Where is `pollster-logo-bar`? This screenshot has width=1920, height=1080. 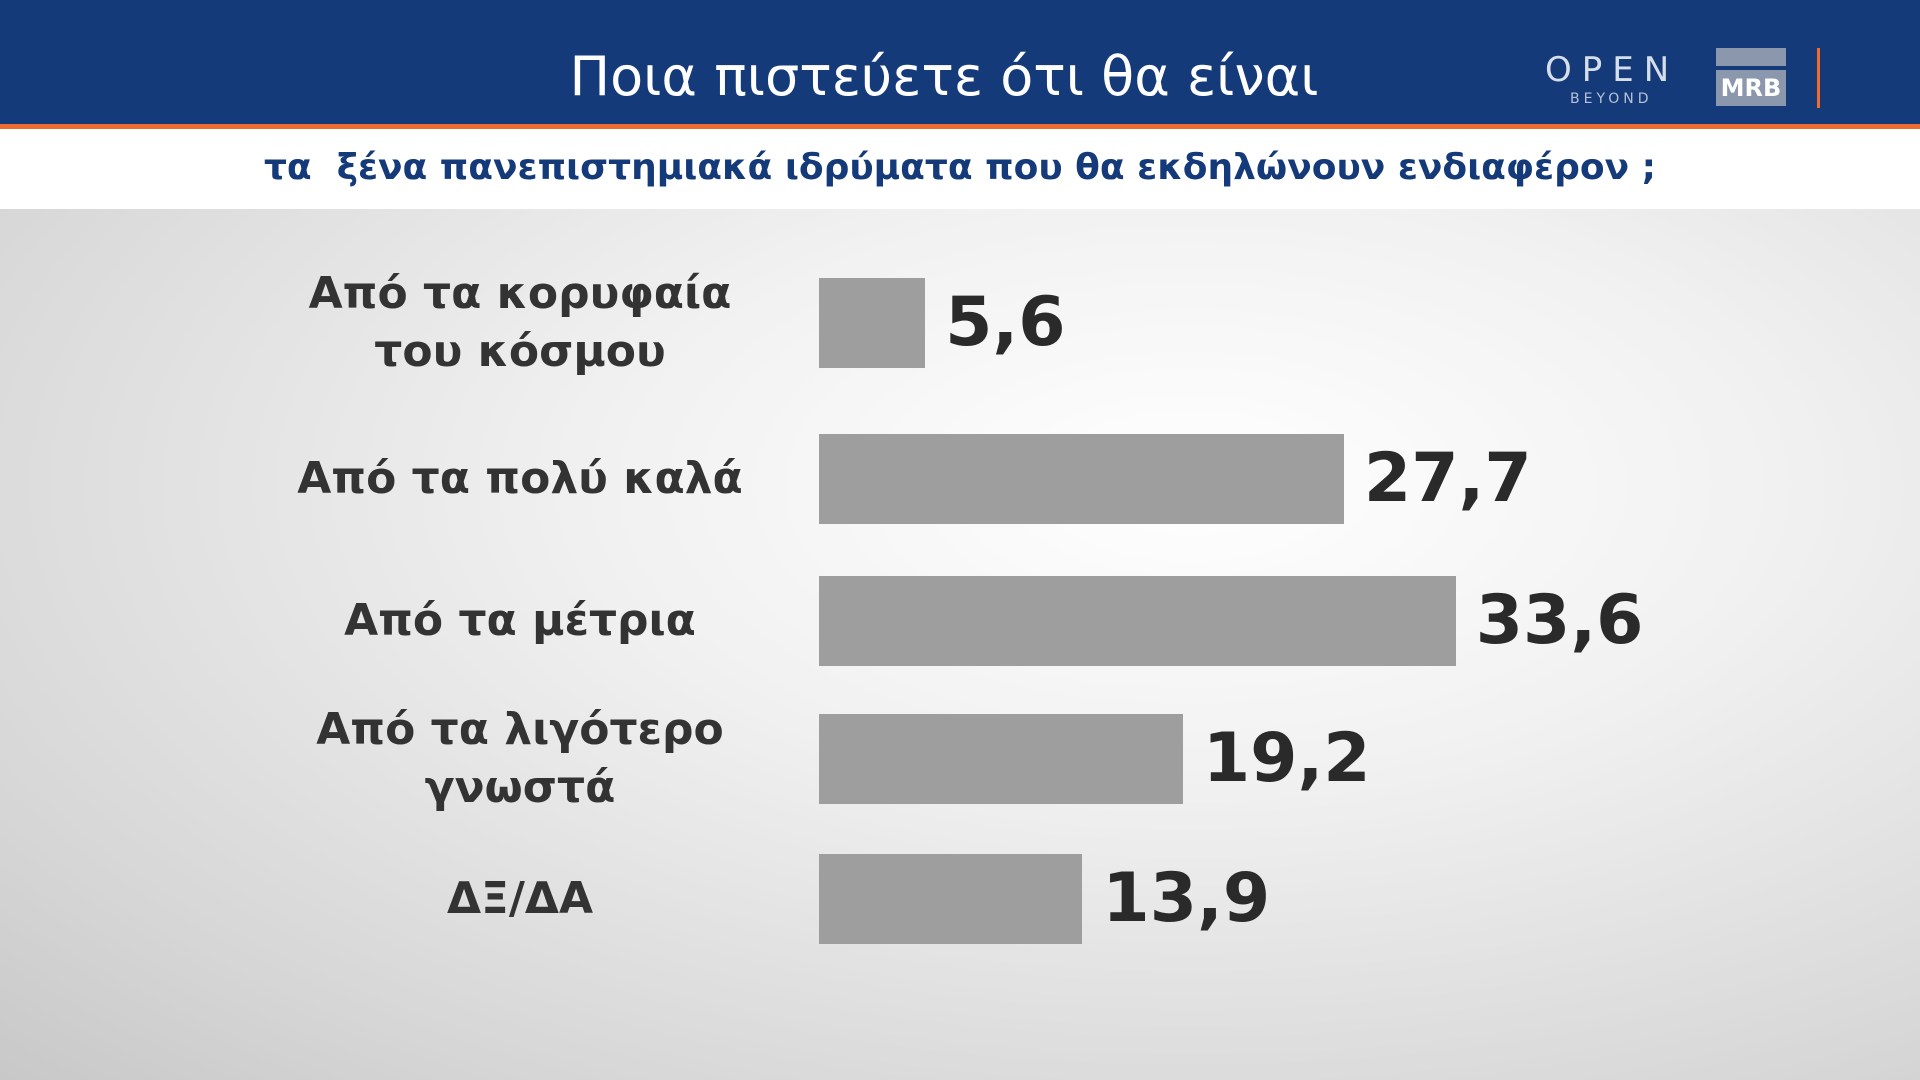
pollster-logo-bar is located at coordinates (1751, 57).